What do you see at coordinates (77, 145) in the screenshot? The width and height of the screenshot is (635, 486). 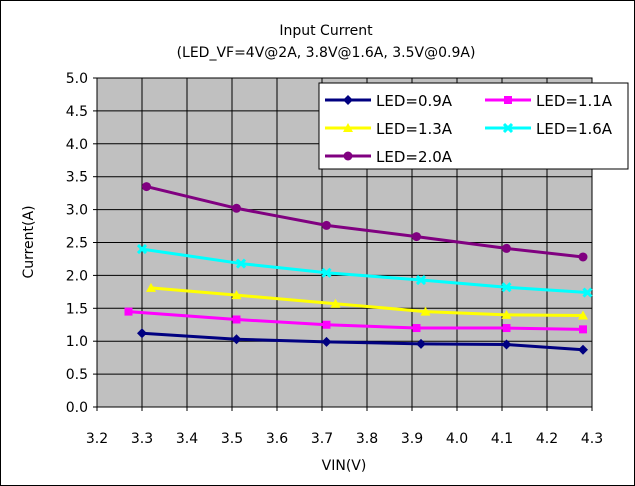 I see `y-tick-label: 4.0` at bounding box center [77, 145].